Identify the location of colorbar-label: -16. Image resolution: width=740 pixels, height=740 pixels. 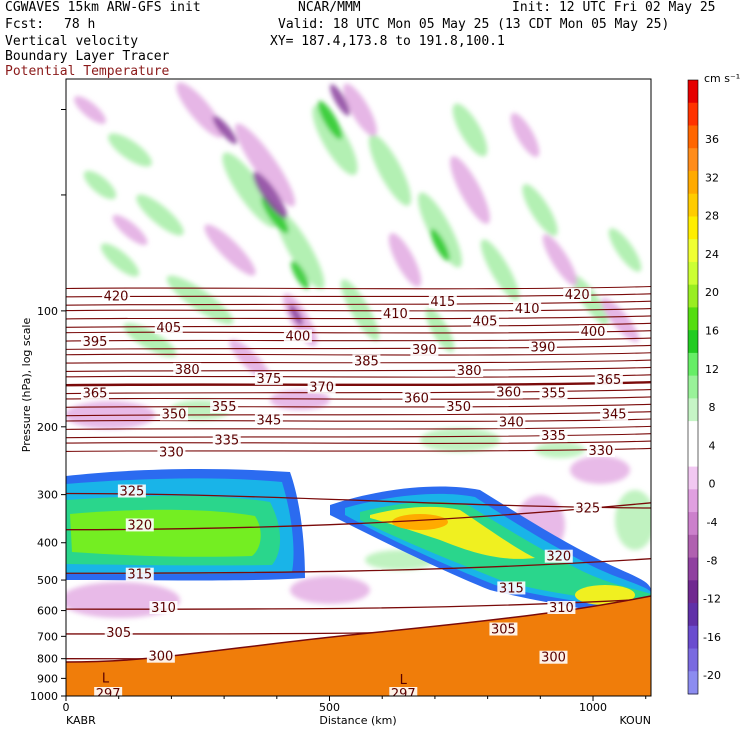
(712, 637).